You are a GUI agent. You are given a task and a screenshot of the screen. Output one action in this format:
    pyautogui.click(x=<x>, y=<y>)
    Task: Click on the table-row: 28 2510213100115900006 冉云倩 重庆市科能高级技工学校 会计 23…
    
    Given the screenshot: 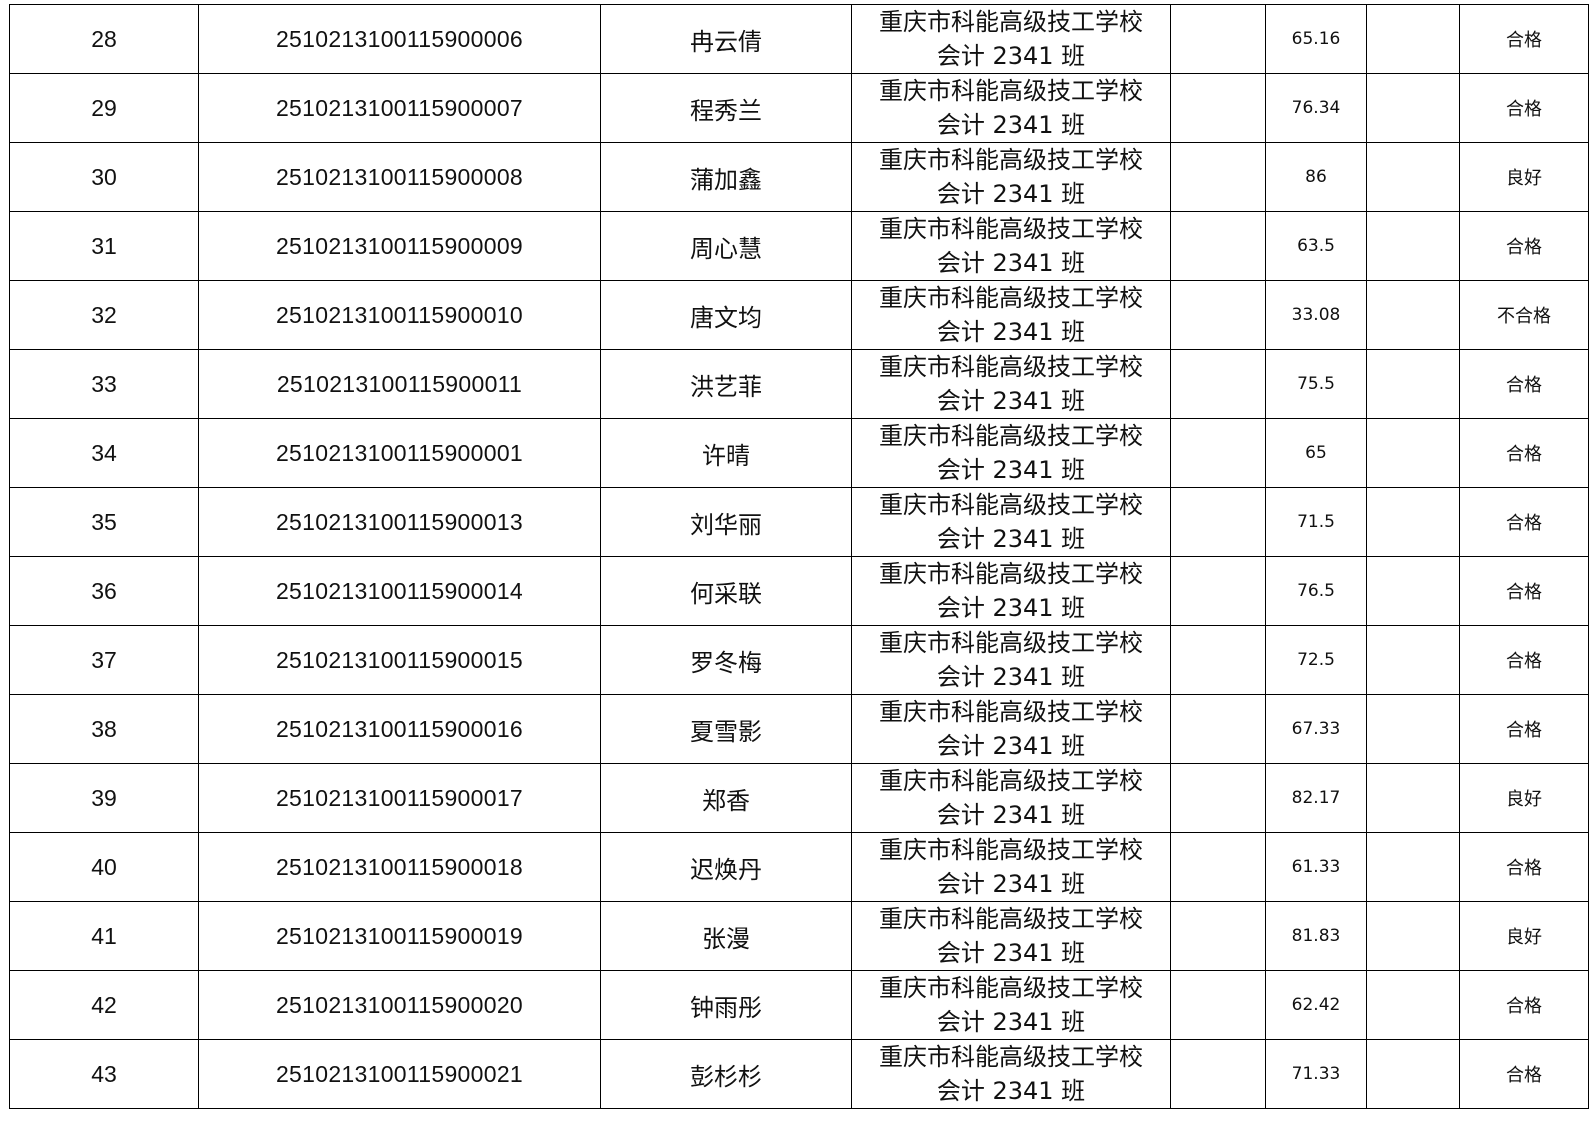 What is the action you would take?
    pyautogui.click(x=799, y=39)
    